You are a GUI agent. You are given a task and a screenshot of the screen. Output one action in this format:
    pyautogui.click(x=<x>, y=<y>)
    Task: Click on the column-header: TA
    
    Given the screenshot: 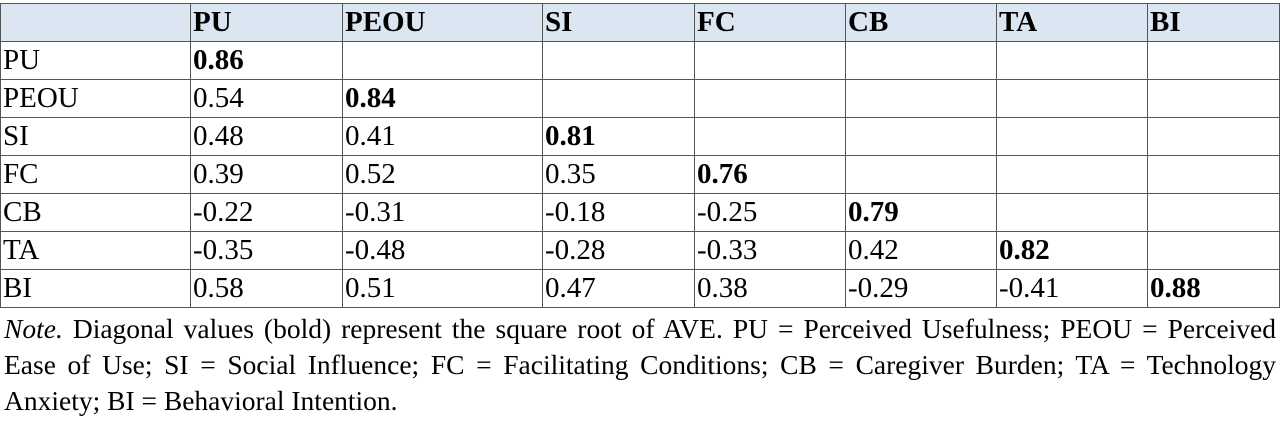 What is the action you would take?
    pyautogui.click(x=1072, y=22)
    